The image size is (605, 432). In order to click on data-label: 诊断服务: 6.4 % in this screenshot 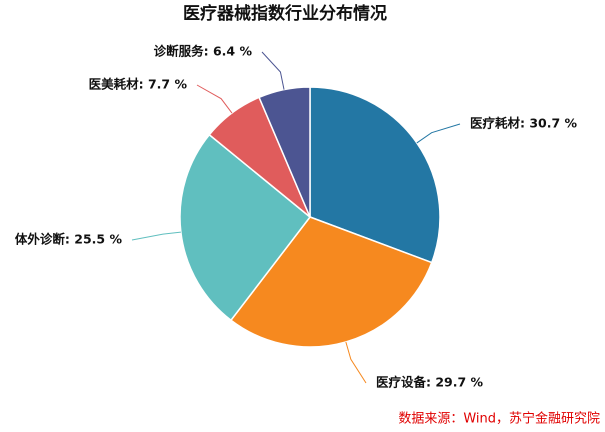, I will do `click(203, 51)`.